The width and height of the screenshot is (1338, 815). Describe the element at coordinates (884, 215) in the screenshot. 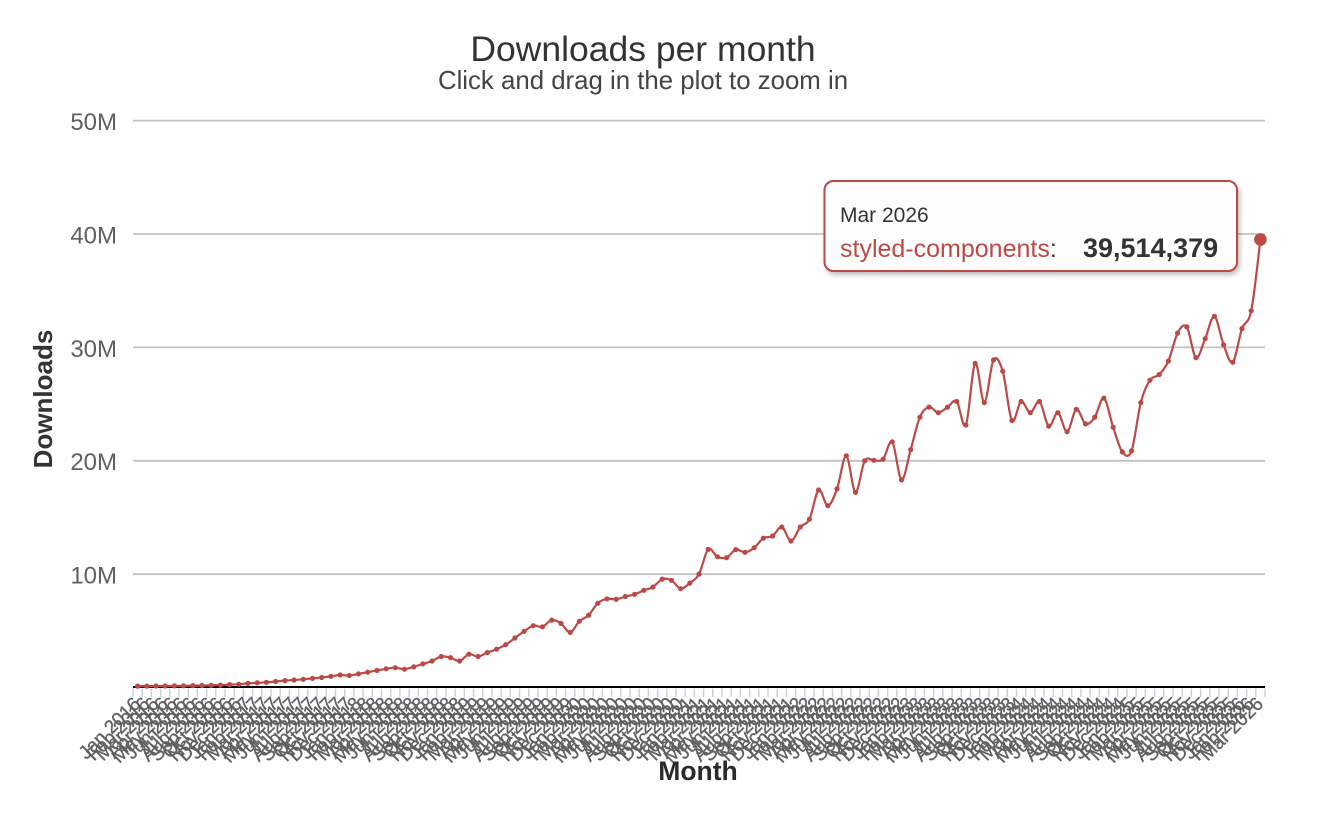

I see `svg-text: Mar 2026` at that location.